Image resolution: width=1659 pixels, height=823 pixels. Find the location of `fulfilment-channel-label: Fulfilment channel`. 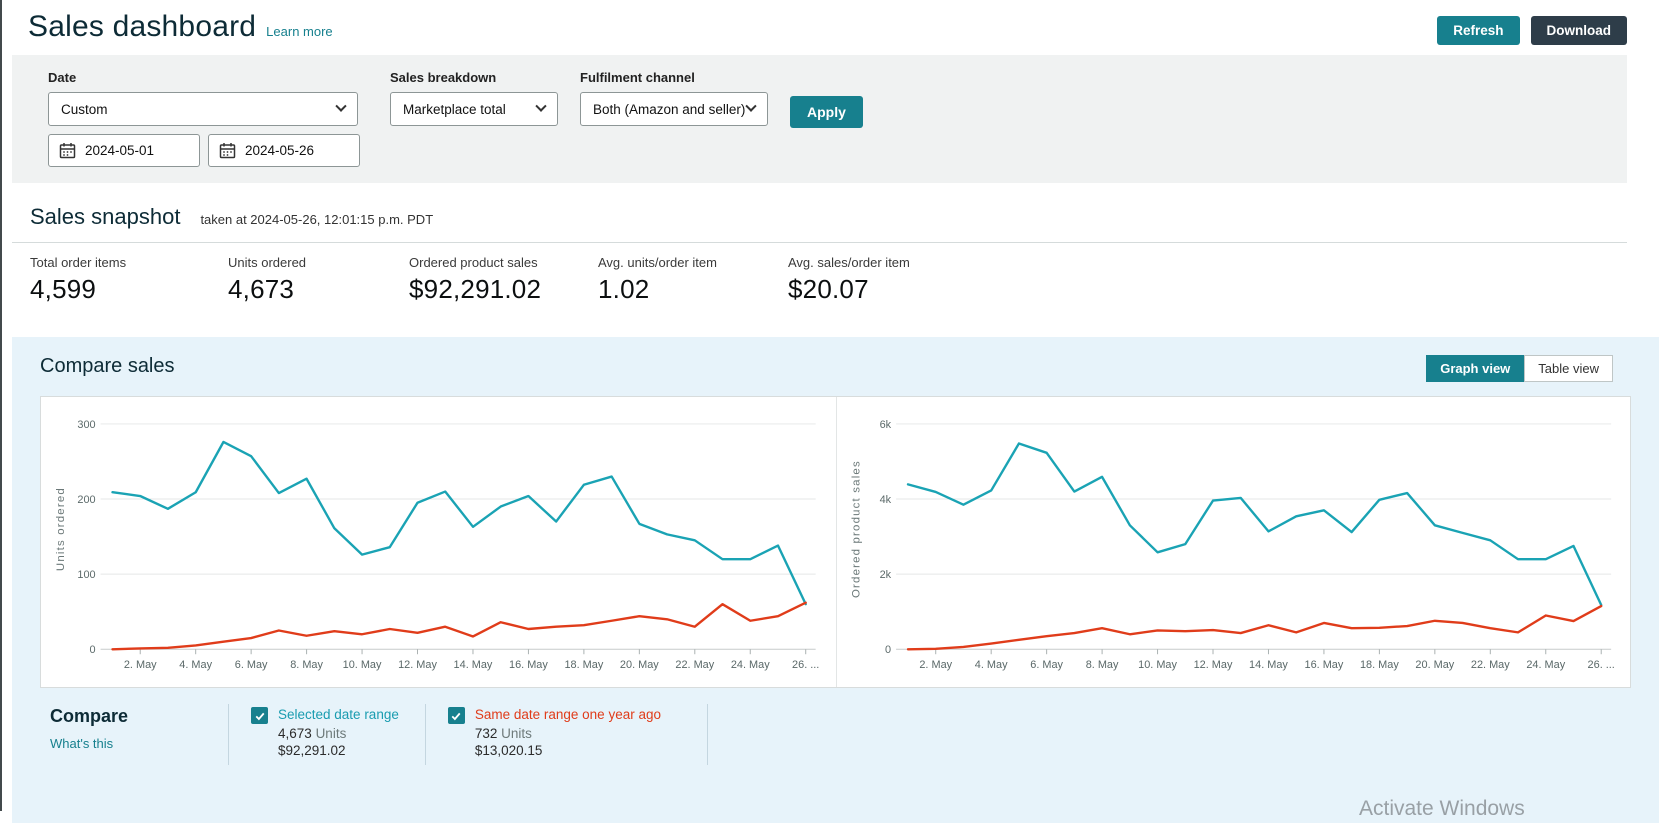

fulfilment-channel-label: Fulfilment channel is located at coordinates (637, 77).